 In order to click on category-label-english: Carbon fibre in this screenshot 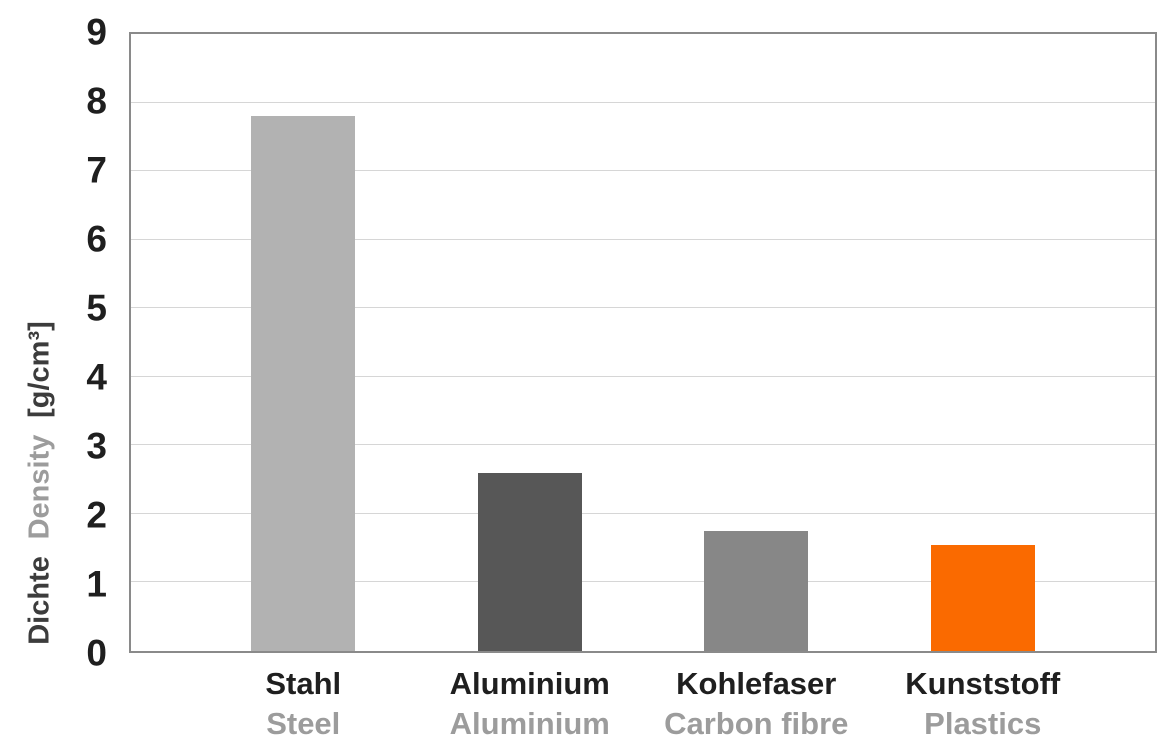, I will do `click(756, 723)`.